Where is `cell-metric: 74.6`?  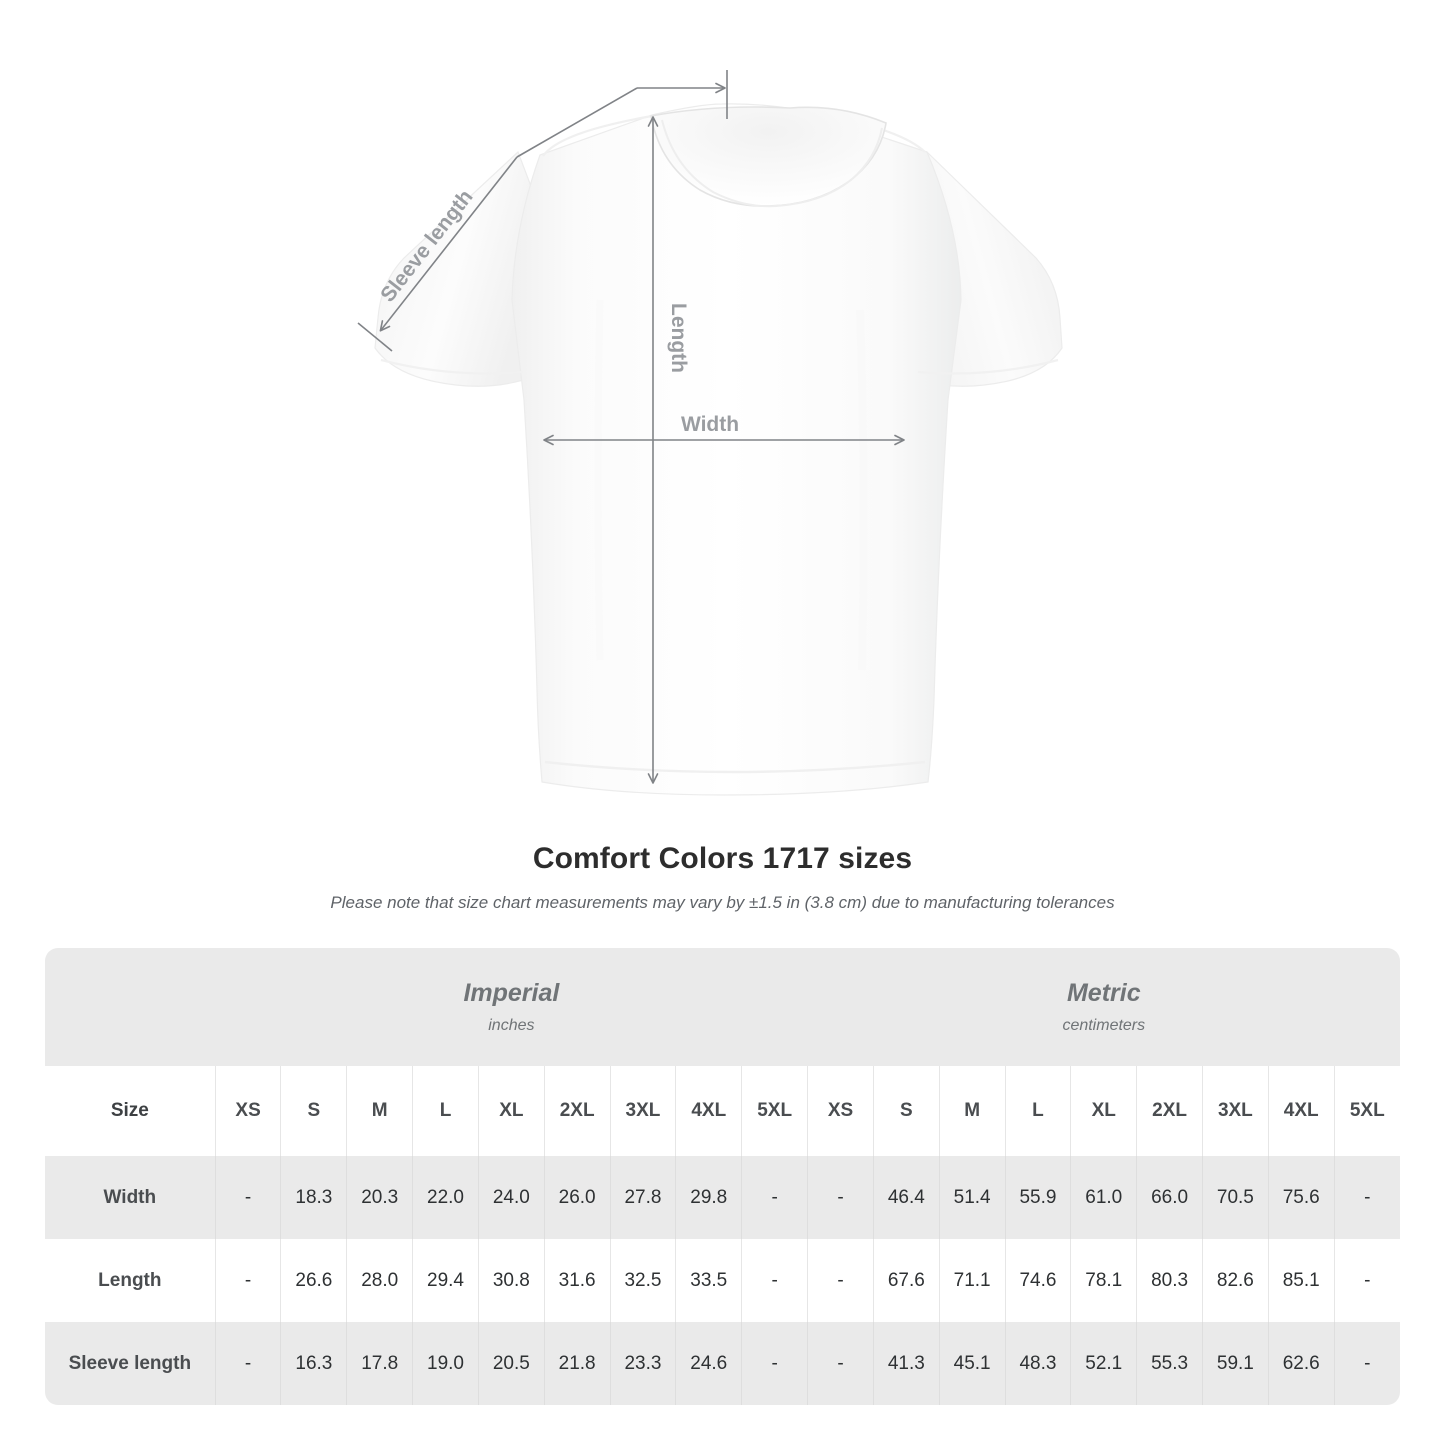 cell-metric: 74.6 is located at coordinates (1038, 1280).